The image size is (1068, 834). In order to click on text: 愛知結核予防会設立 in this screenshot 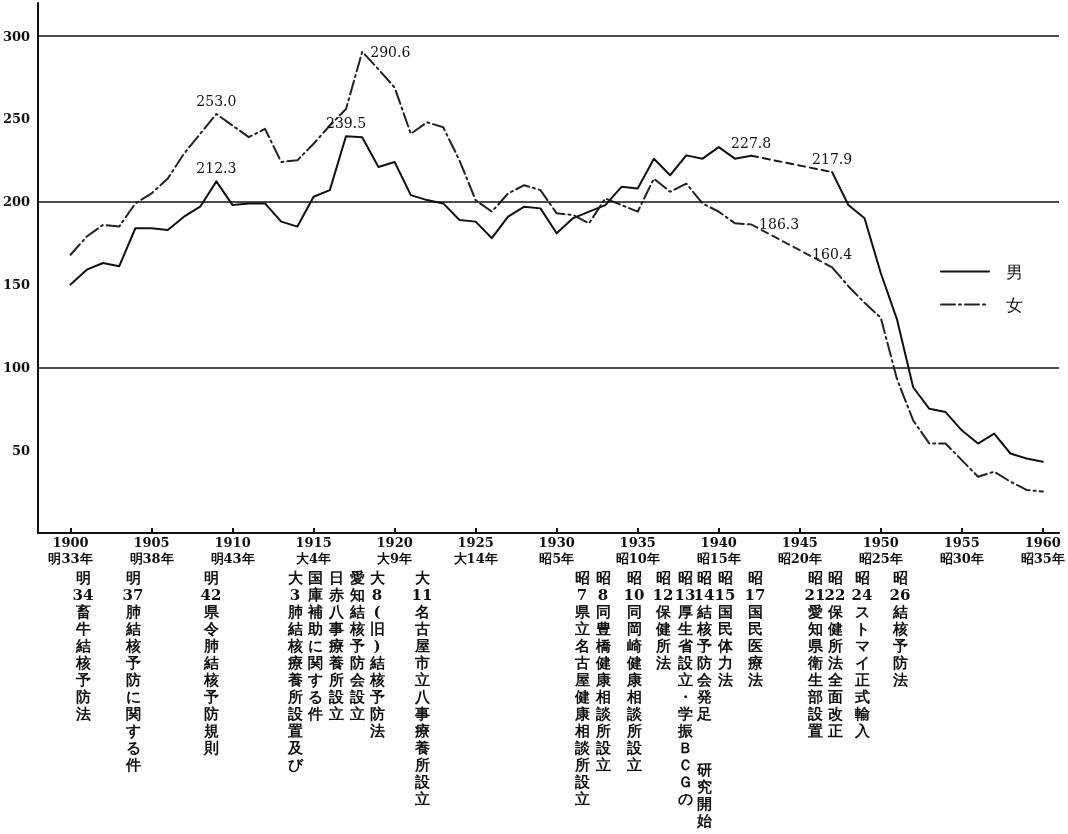, I will do `click(357, 646)`.